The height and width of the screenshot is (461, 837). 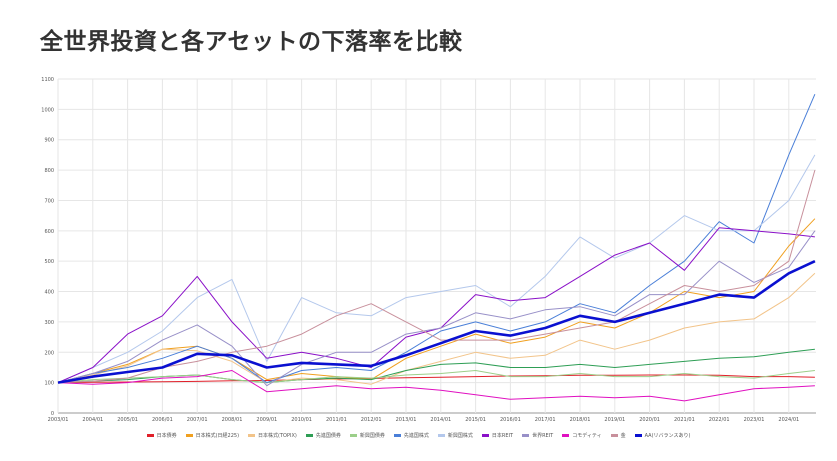 I want to click on legend-label: コモディティ, so click(x=587, y=436).